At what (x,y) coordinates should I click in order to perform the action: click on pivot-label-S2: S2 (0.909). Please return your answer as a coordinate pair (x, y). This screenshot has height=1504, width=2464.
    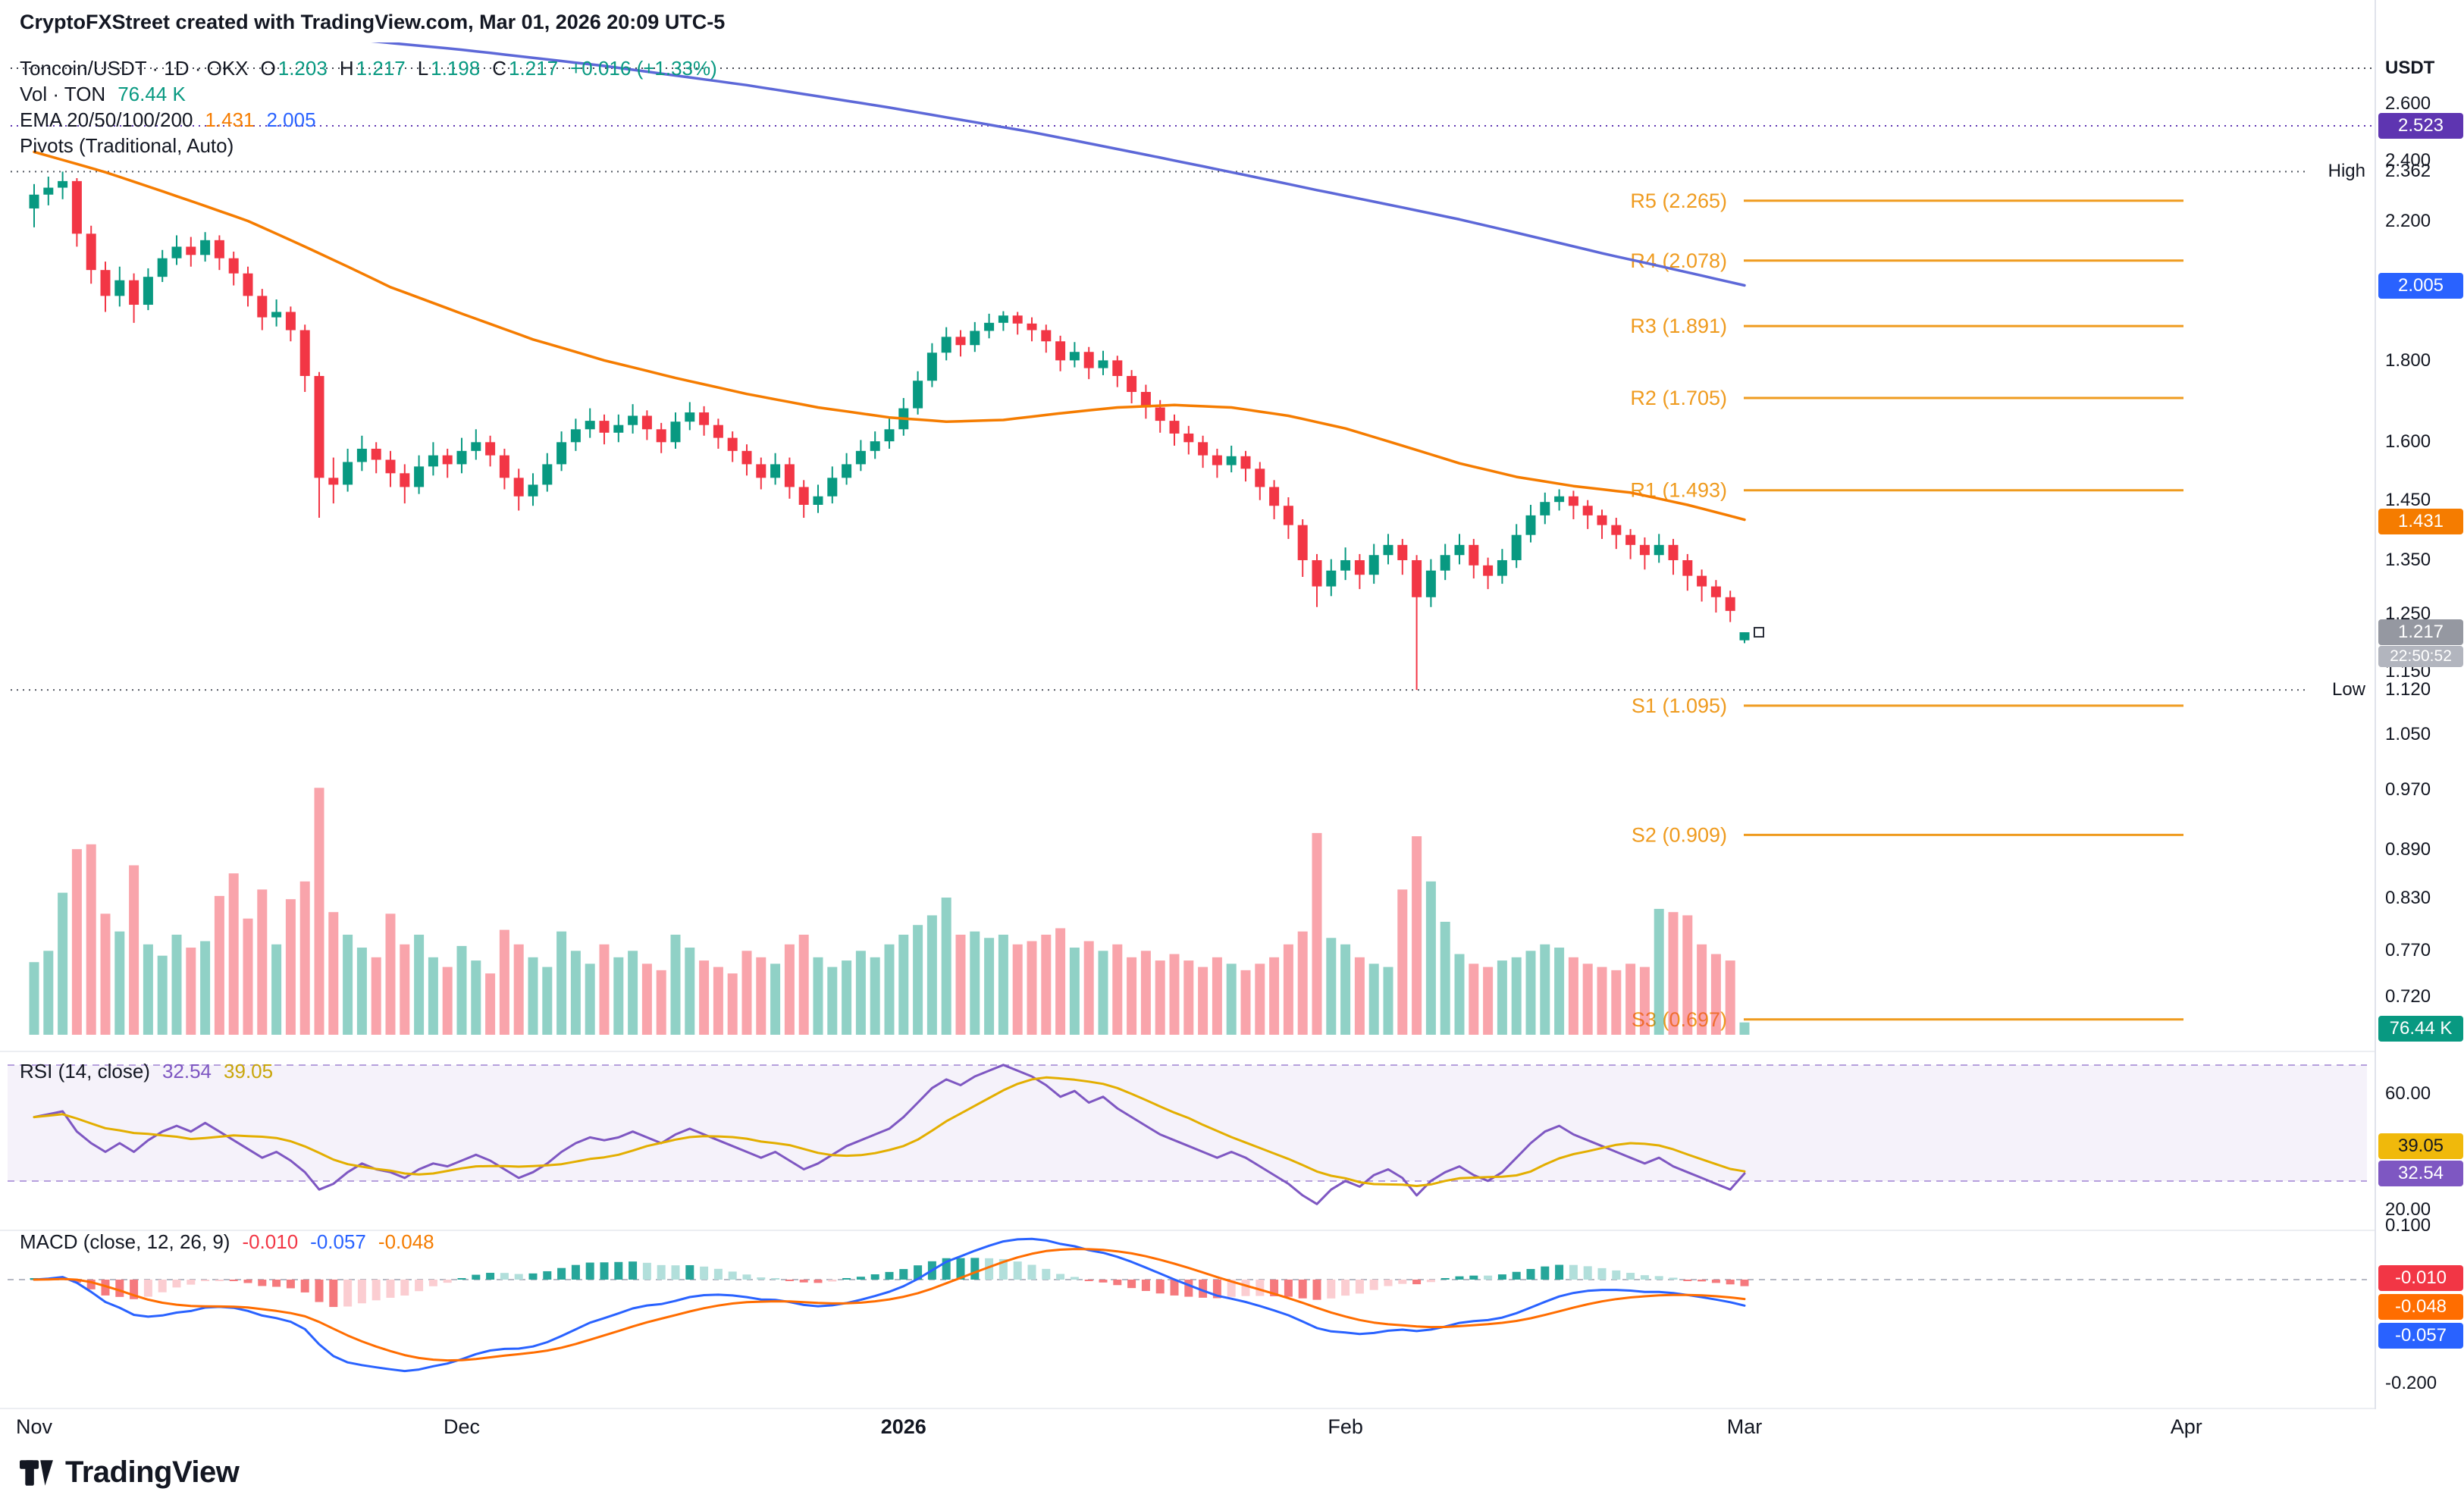
    Looking at the image, I should click on (1679, 834).